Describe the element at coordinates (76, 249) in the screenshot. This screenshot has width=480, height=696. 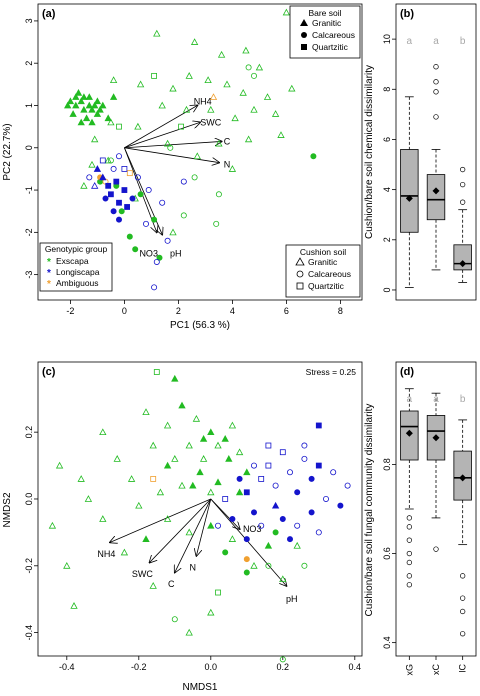
I see `legend-genotypic-title: Genotypic group` at that location.